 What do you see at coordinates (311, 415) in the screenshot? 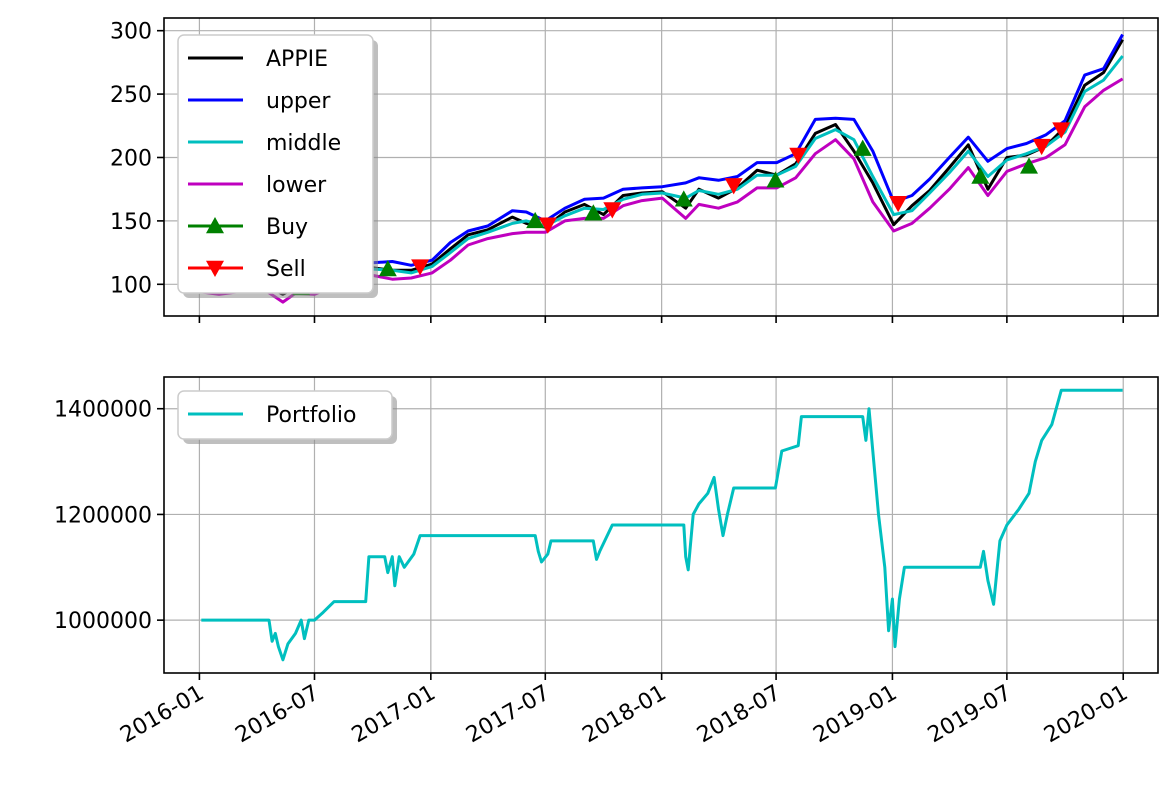
I see `legend-label-portfolio: Portfolio` at bounding box center [311, 415].